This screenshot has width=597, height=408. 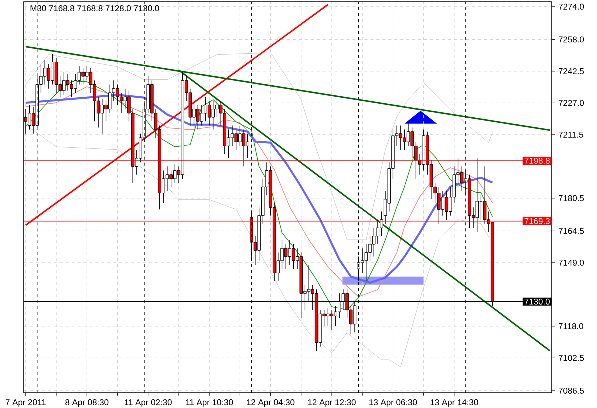 I want to click on y-tick-label: 7164.5, so click(x=571, y=231).